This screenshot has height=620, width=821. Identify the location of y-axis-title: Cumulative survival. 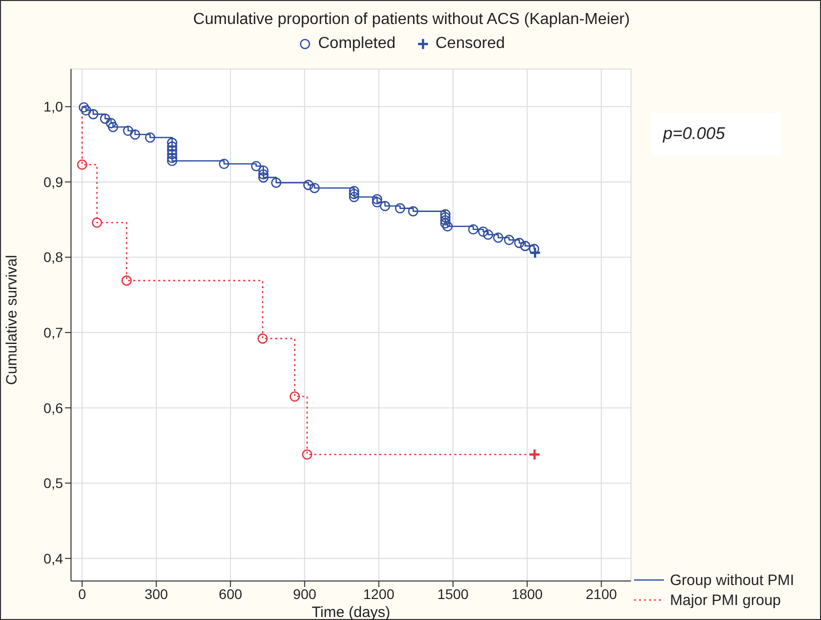
(11, 319).